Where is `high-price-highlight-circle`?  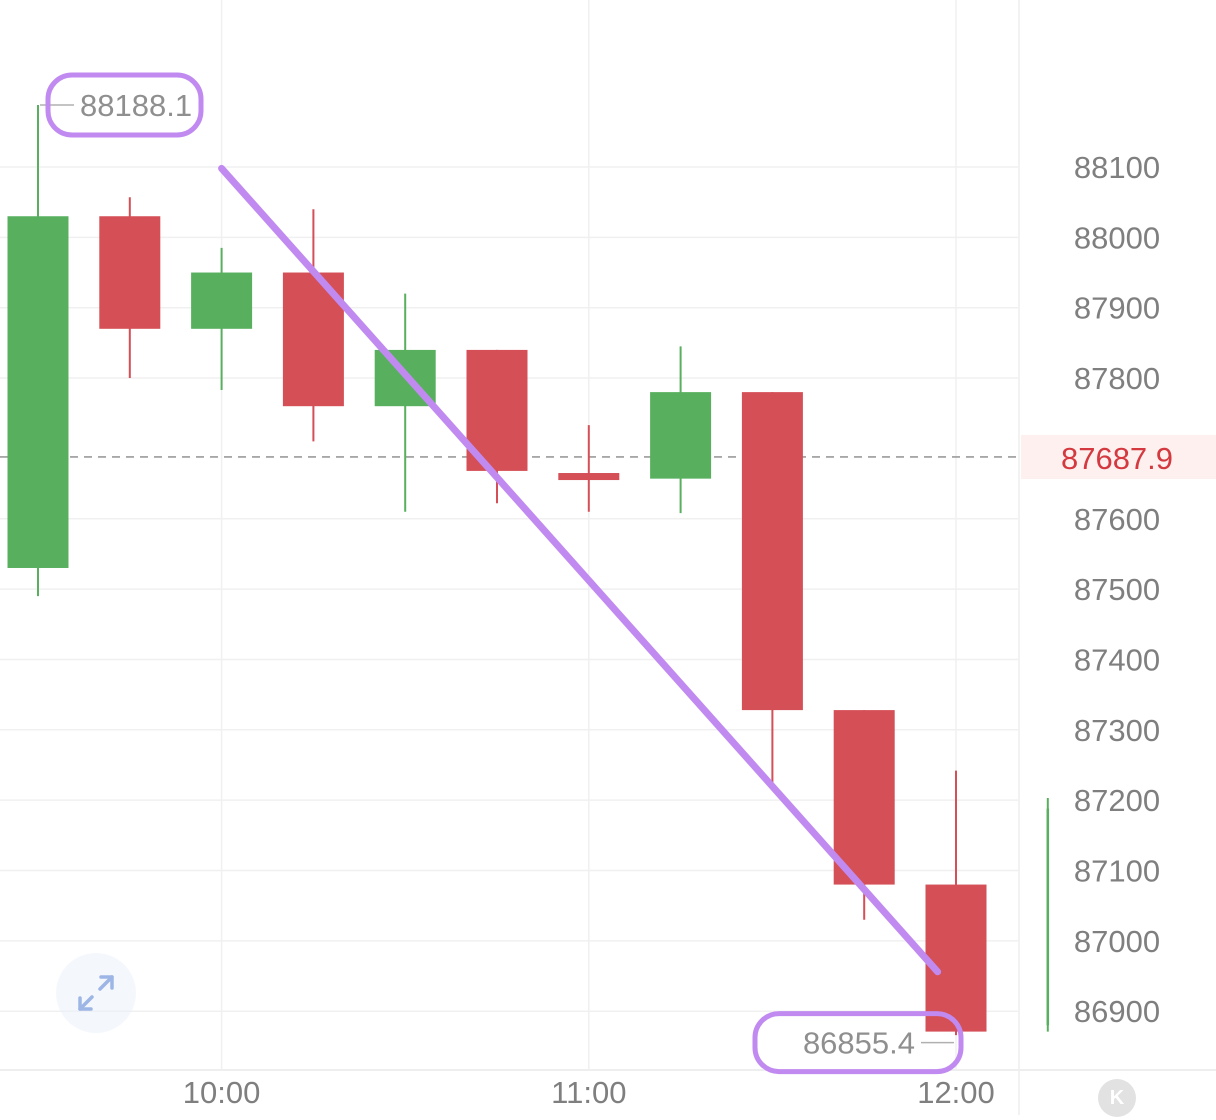
high-price-highlight-circle is located at coordinates (124, 105).